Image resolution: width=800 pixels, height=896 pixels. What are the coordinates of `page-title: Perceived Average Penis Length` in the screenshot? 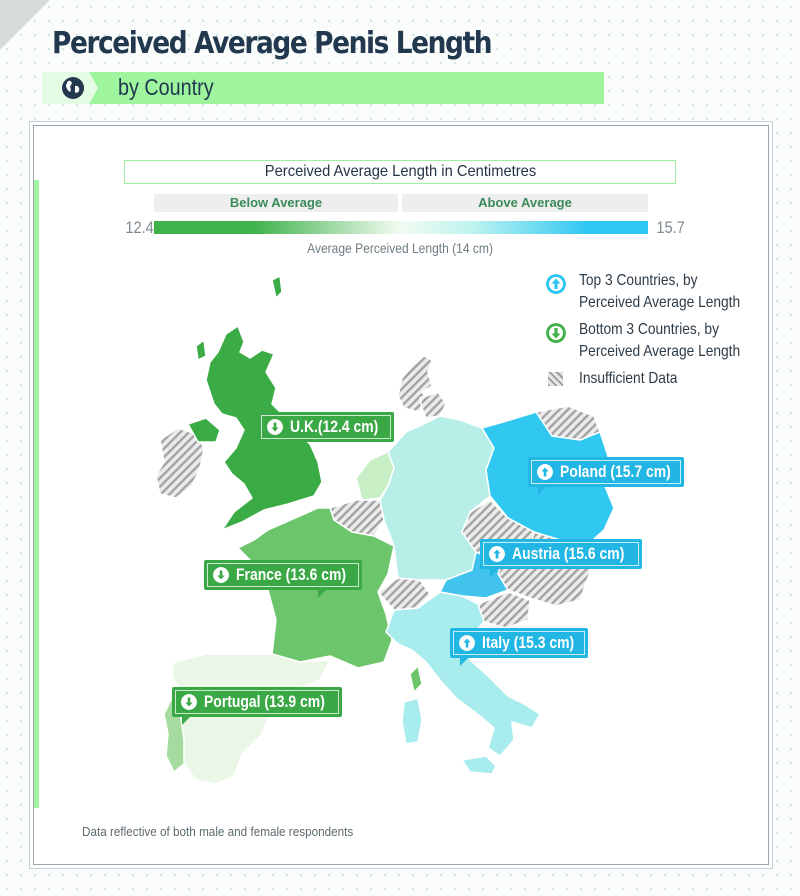 It's located at (272, 43).